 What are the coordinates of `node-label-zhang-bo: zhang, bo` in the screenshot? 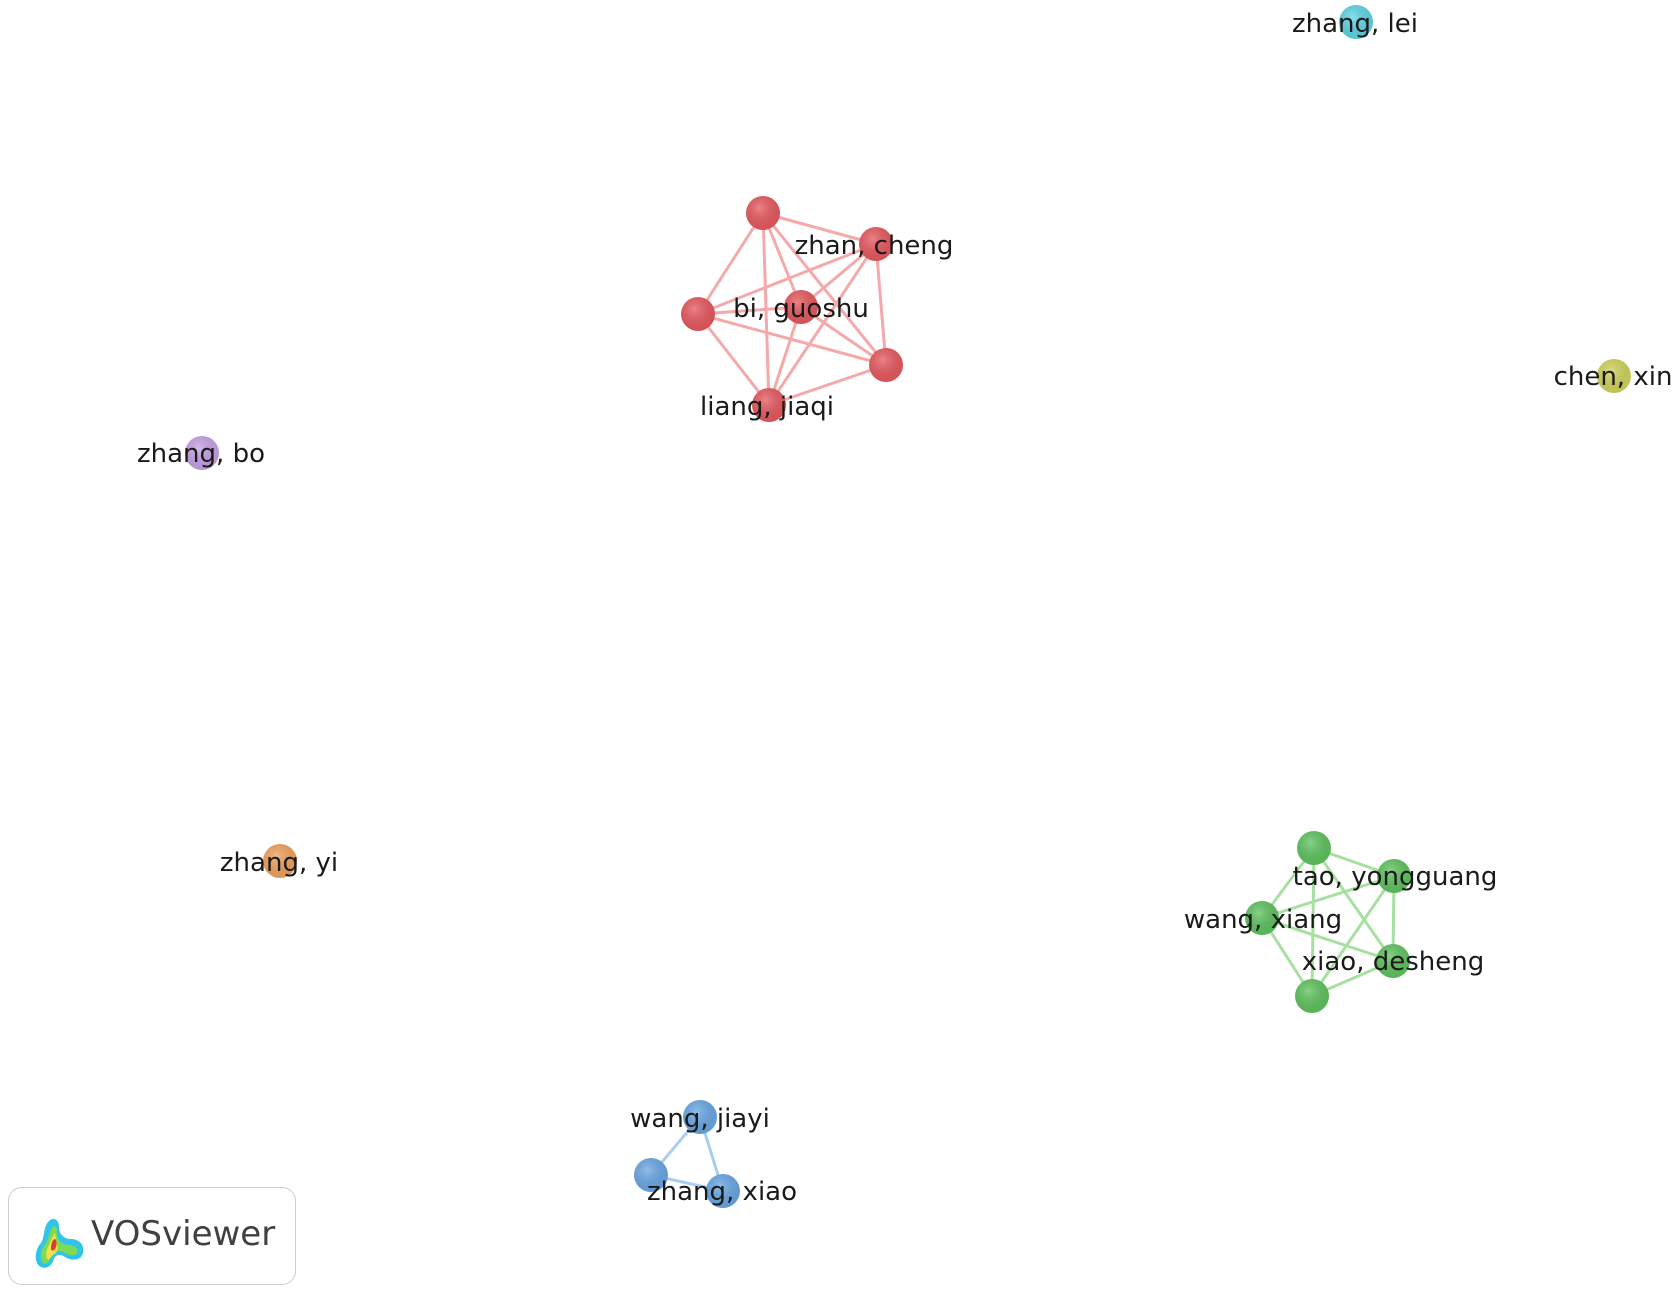 It's located at (201, 454).